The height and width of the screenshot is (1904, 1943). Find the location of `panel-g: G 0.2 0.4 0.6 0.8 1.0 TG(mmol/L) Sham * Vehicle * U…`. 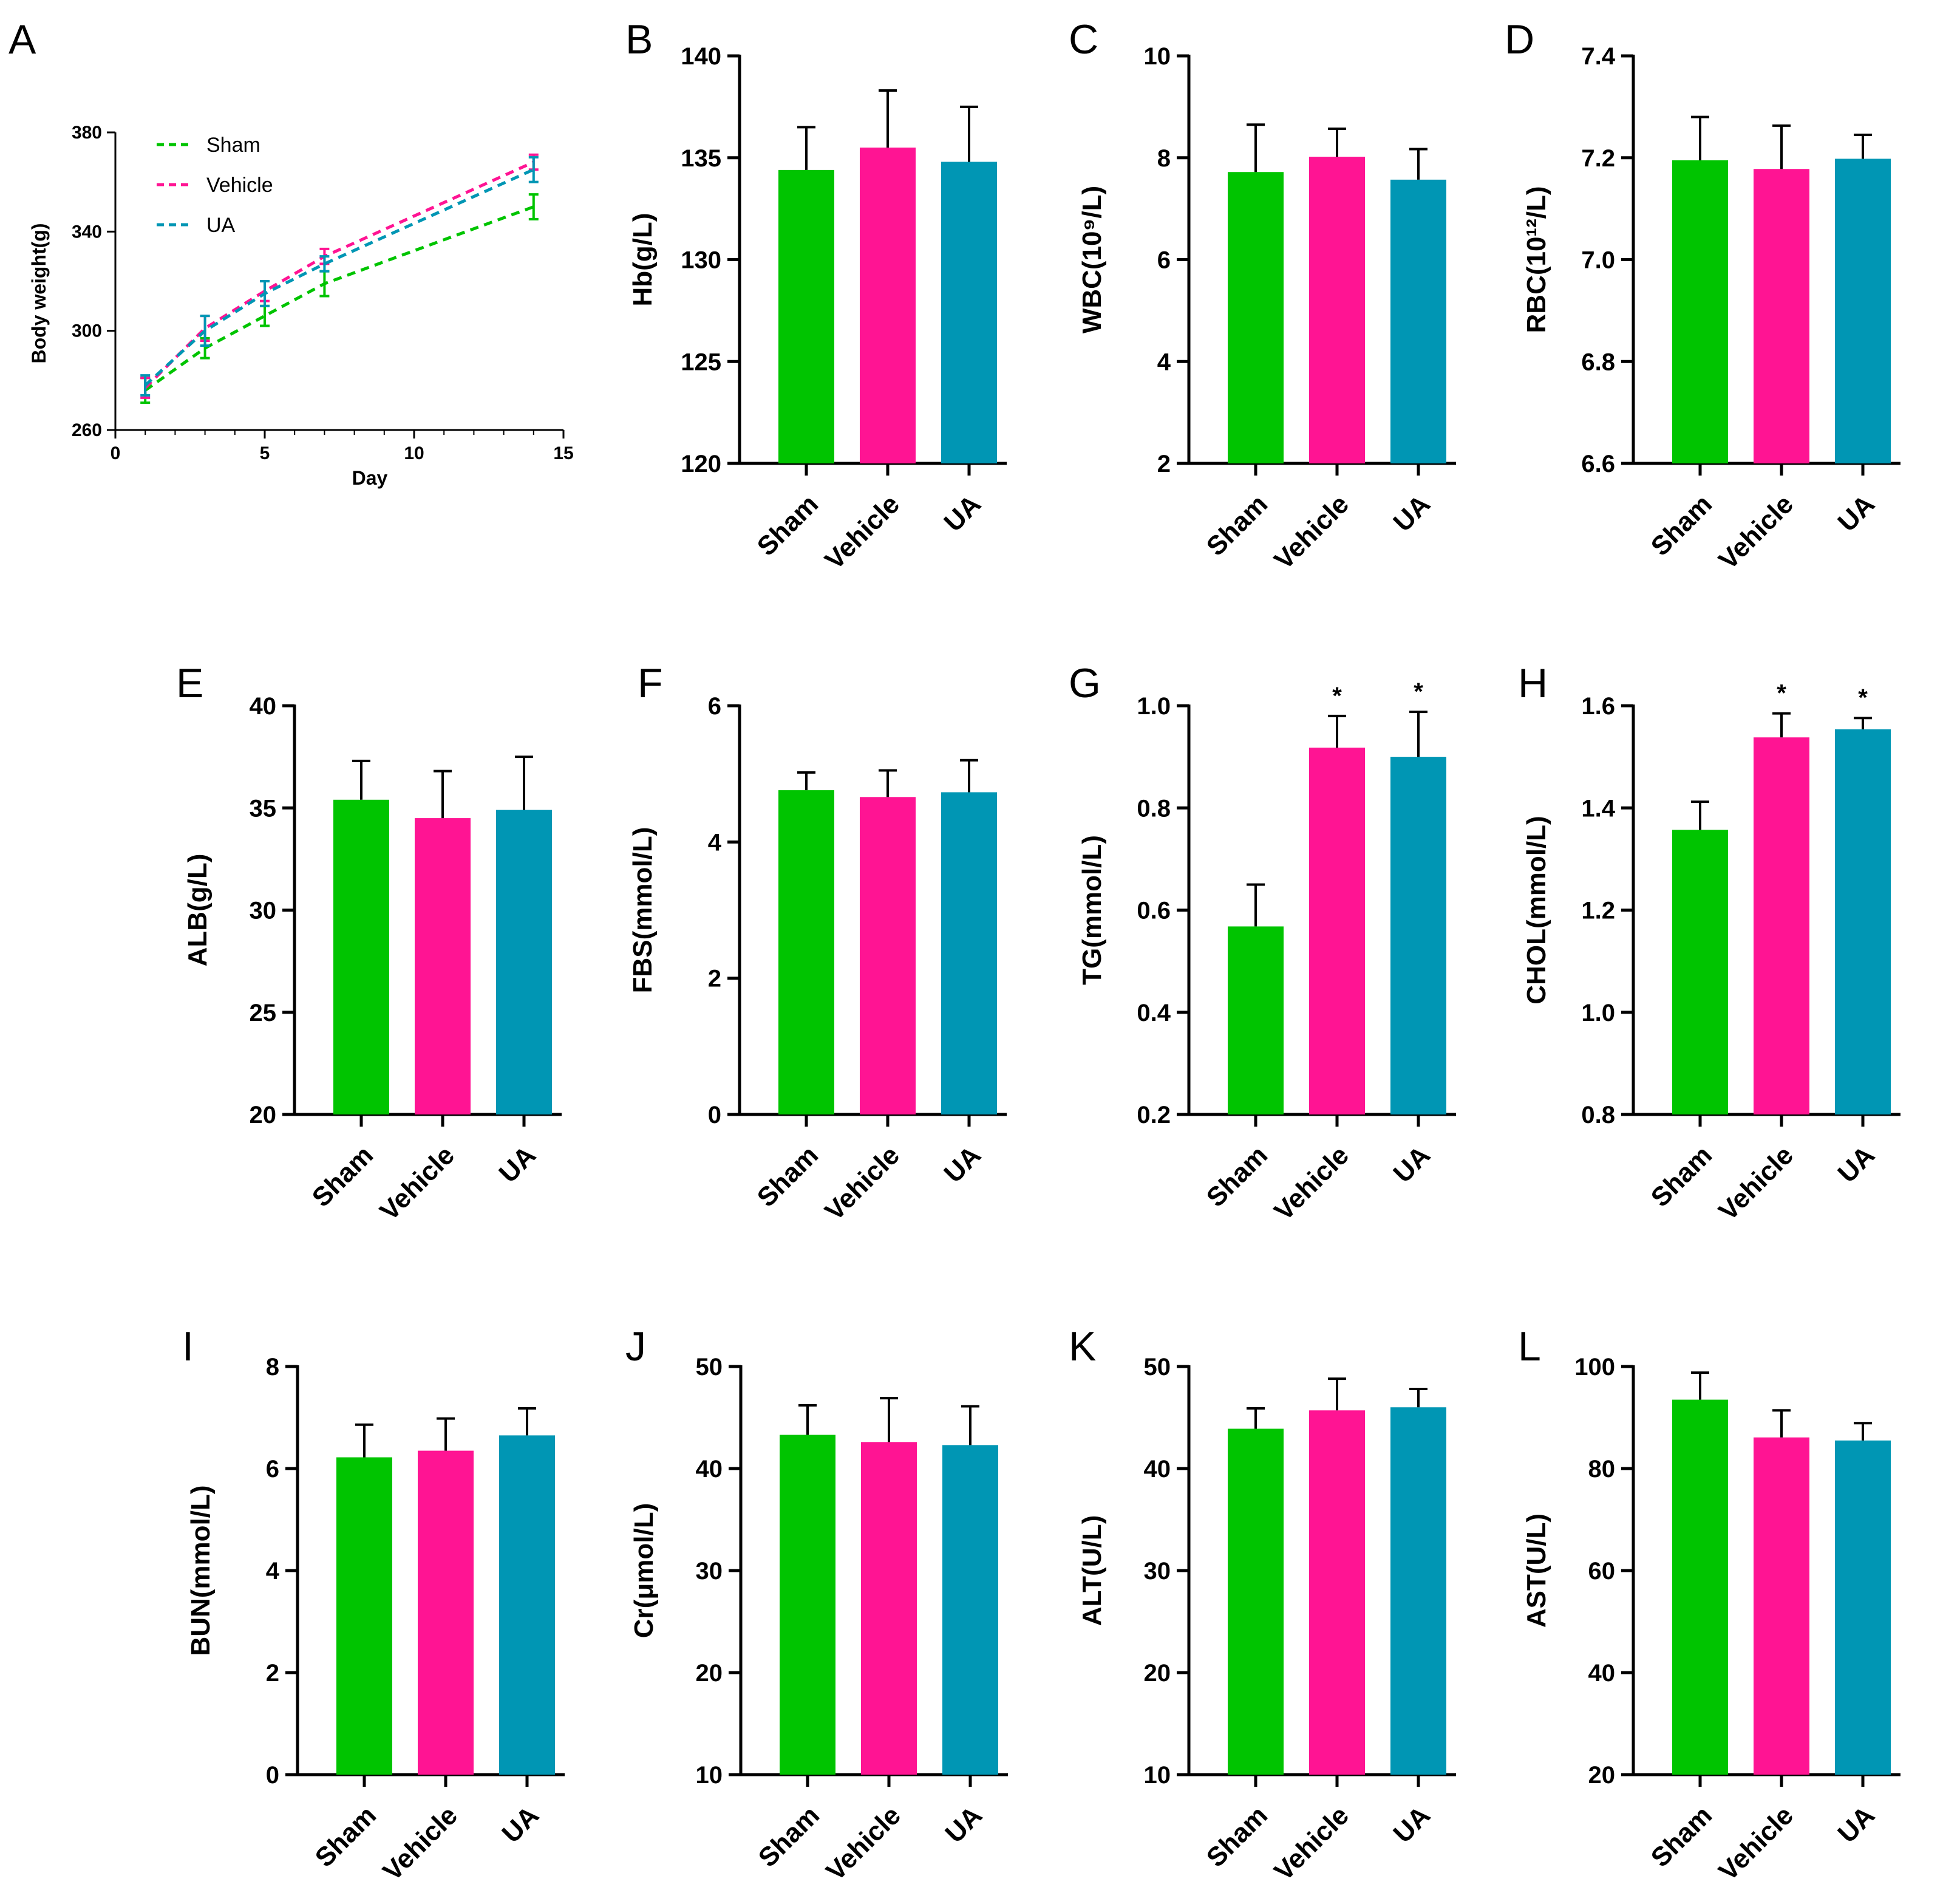

panel-g: G 0.2 0.4 0.6 0.8 1.0 TG(mmol/L) Sham * Vehicle * U… is located at coordinates (1262, 943).